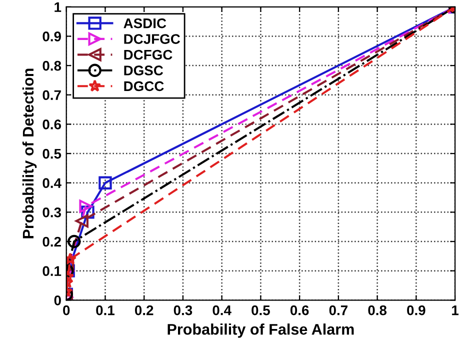 The width and height of the screenshot is (474, 345). Describe the element at coordinates (144, 71) in the screenshot. I see `legend-label: DGSC` at that location.